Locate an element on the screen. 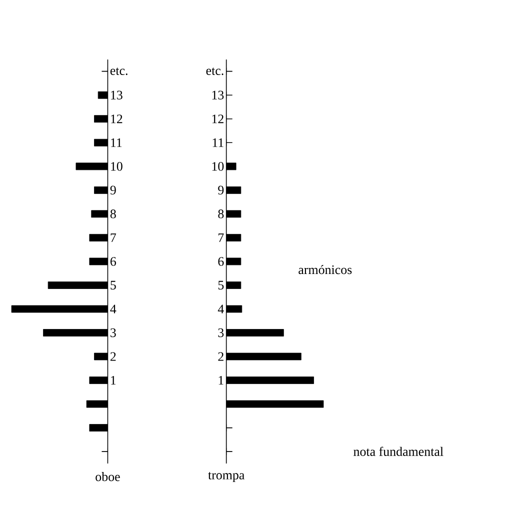 This screenshot has width=505, height=530. x-axis-title: oboe is located at coordinates (108, 477).